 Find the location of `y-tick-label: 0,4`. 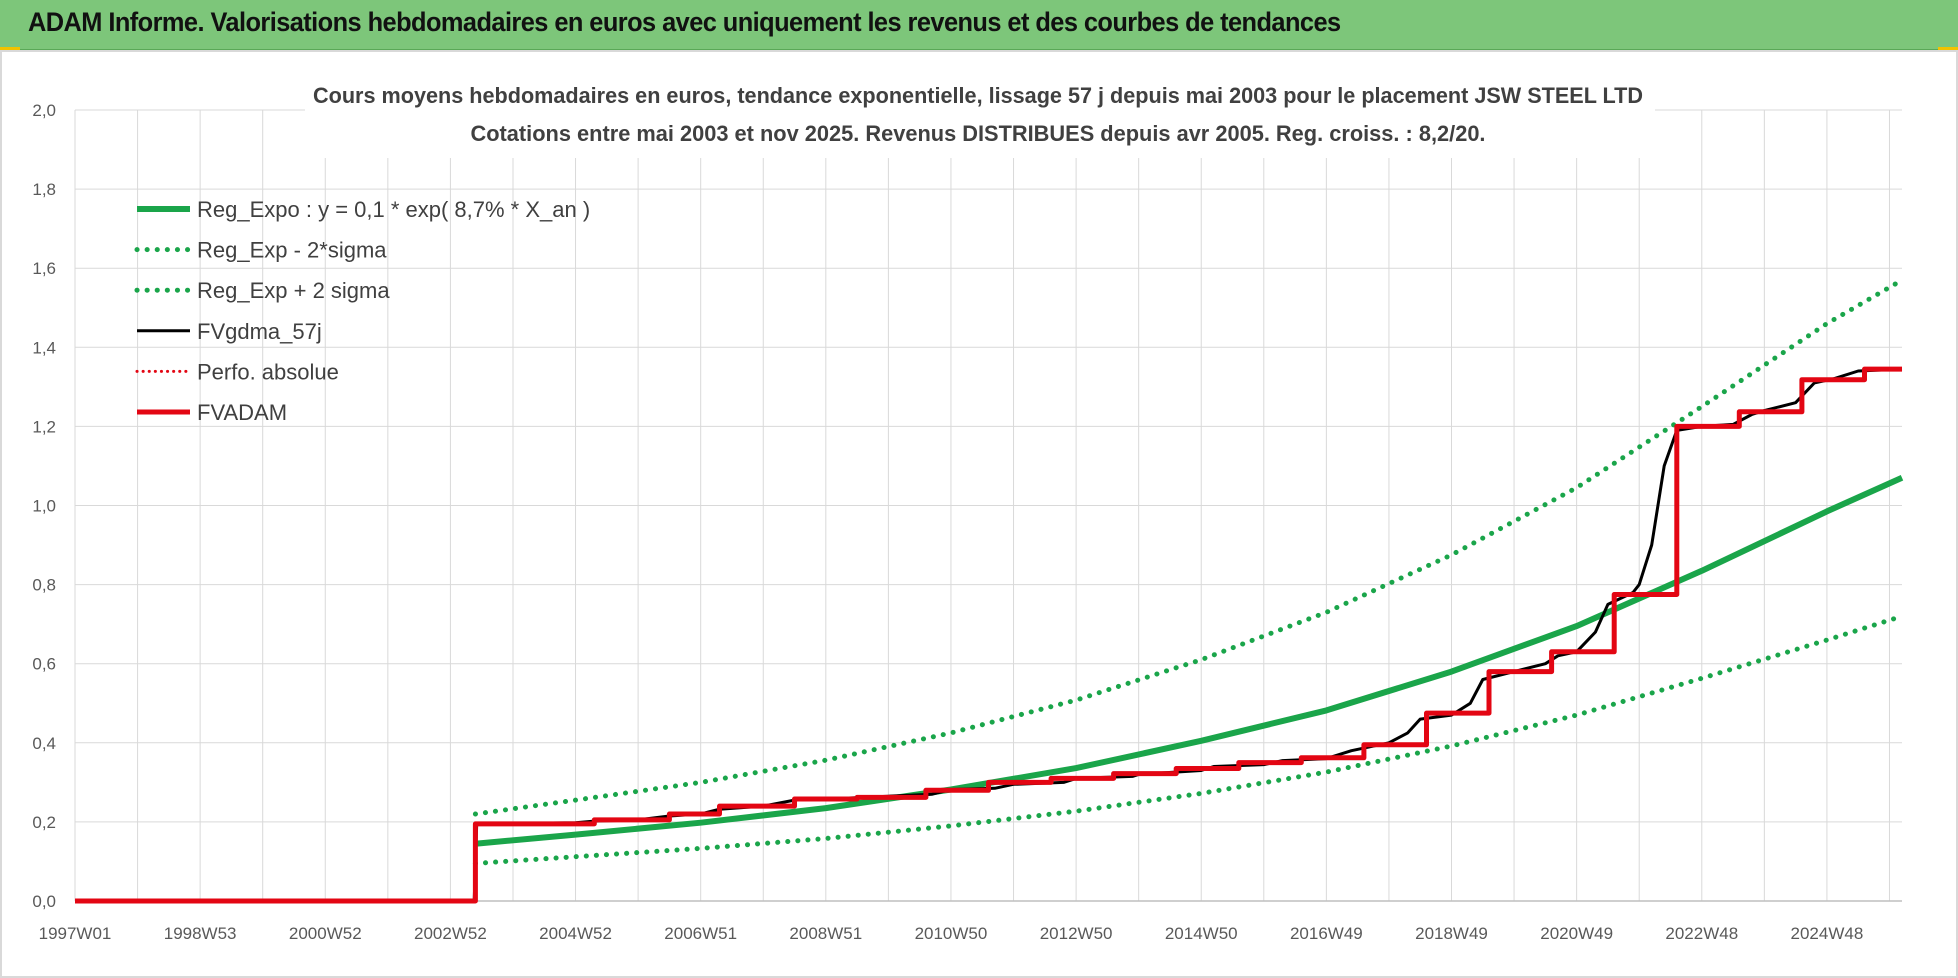

y-tick-label: 0,4 is located at coordinates (44, 743).